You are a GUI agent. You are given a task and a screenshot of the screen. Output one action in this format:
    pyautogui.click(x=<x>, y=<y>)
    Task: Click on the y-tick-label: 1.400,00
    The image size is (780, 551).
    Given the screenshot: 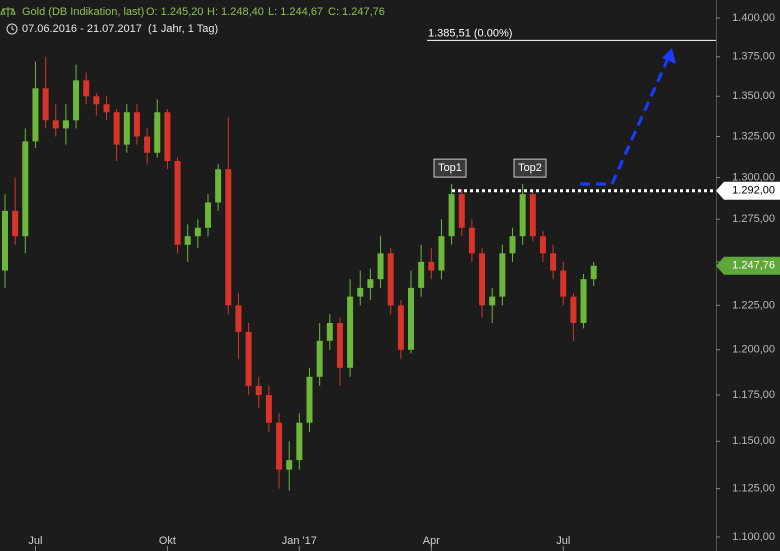 What is the action you would take?
    pyautogui.click(x=753, y=18)
    